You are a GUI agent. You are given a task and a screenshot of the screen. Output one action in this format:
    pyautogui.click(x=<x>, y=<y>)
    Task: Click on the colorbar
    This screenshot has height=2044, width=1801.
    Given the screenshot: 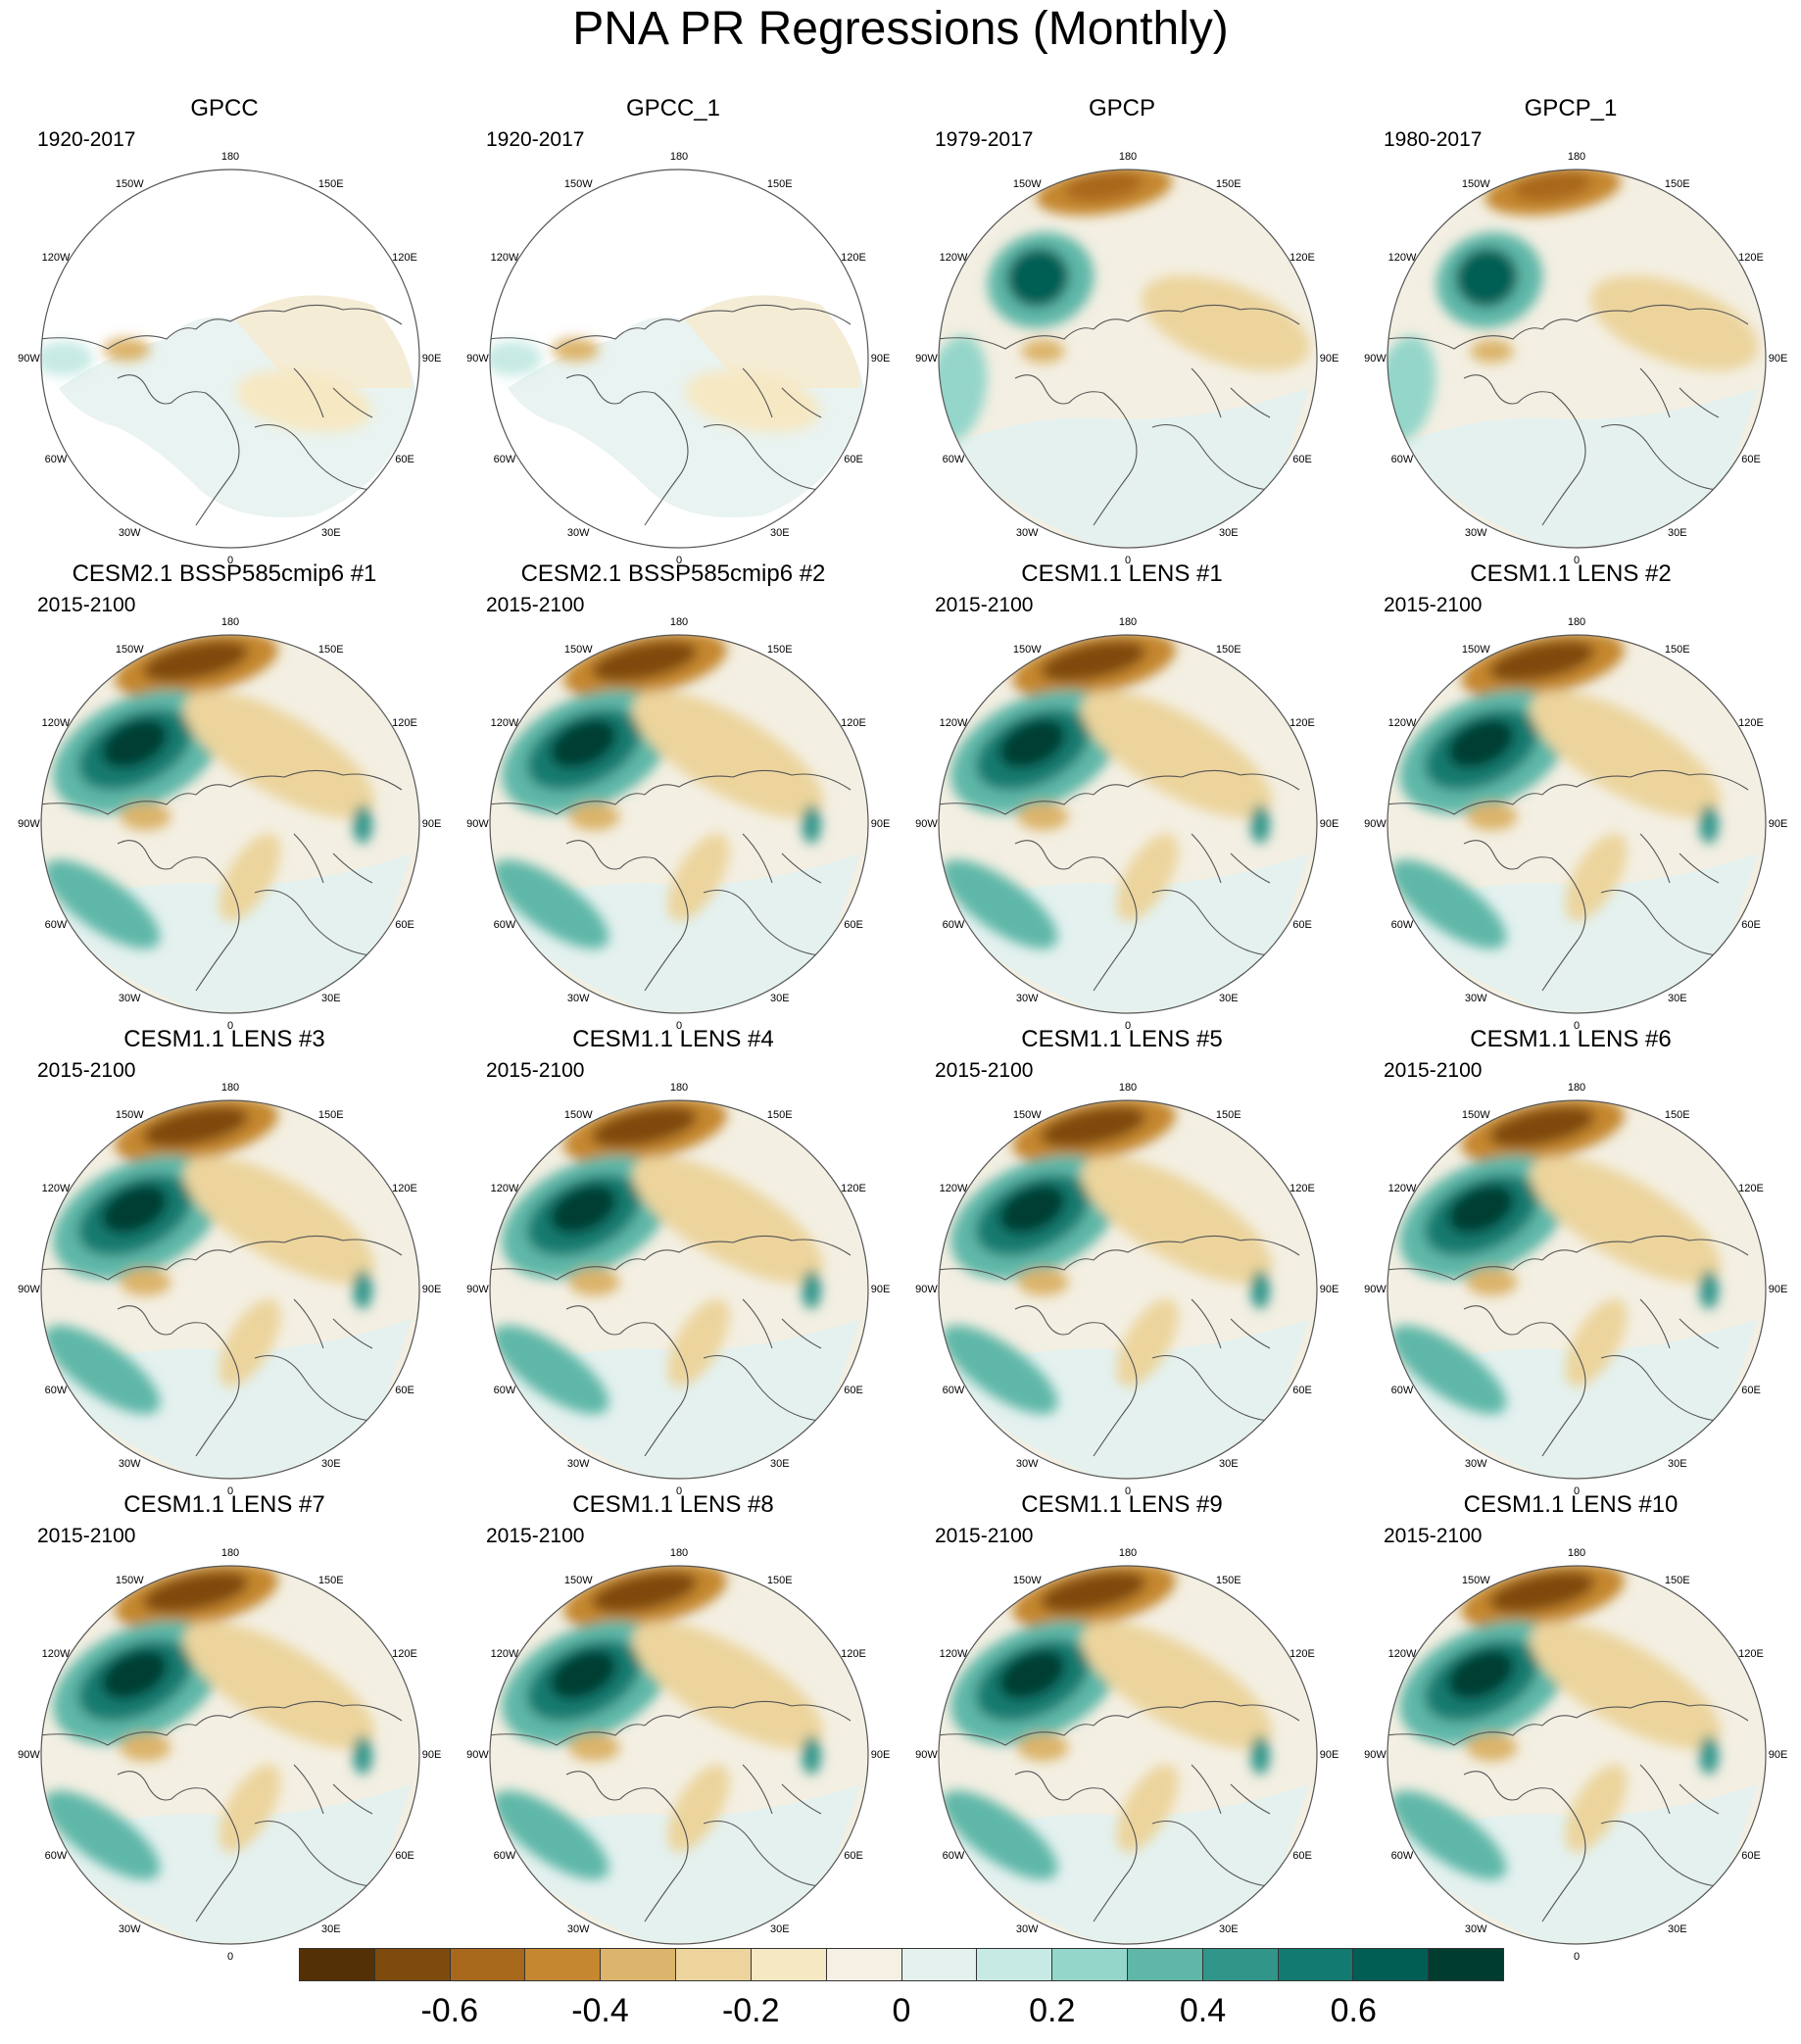 What is the action you would take?
    pyautogui.click(x=901, y=1965)
    